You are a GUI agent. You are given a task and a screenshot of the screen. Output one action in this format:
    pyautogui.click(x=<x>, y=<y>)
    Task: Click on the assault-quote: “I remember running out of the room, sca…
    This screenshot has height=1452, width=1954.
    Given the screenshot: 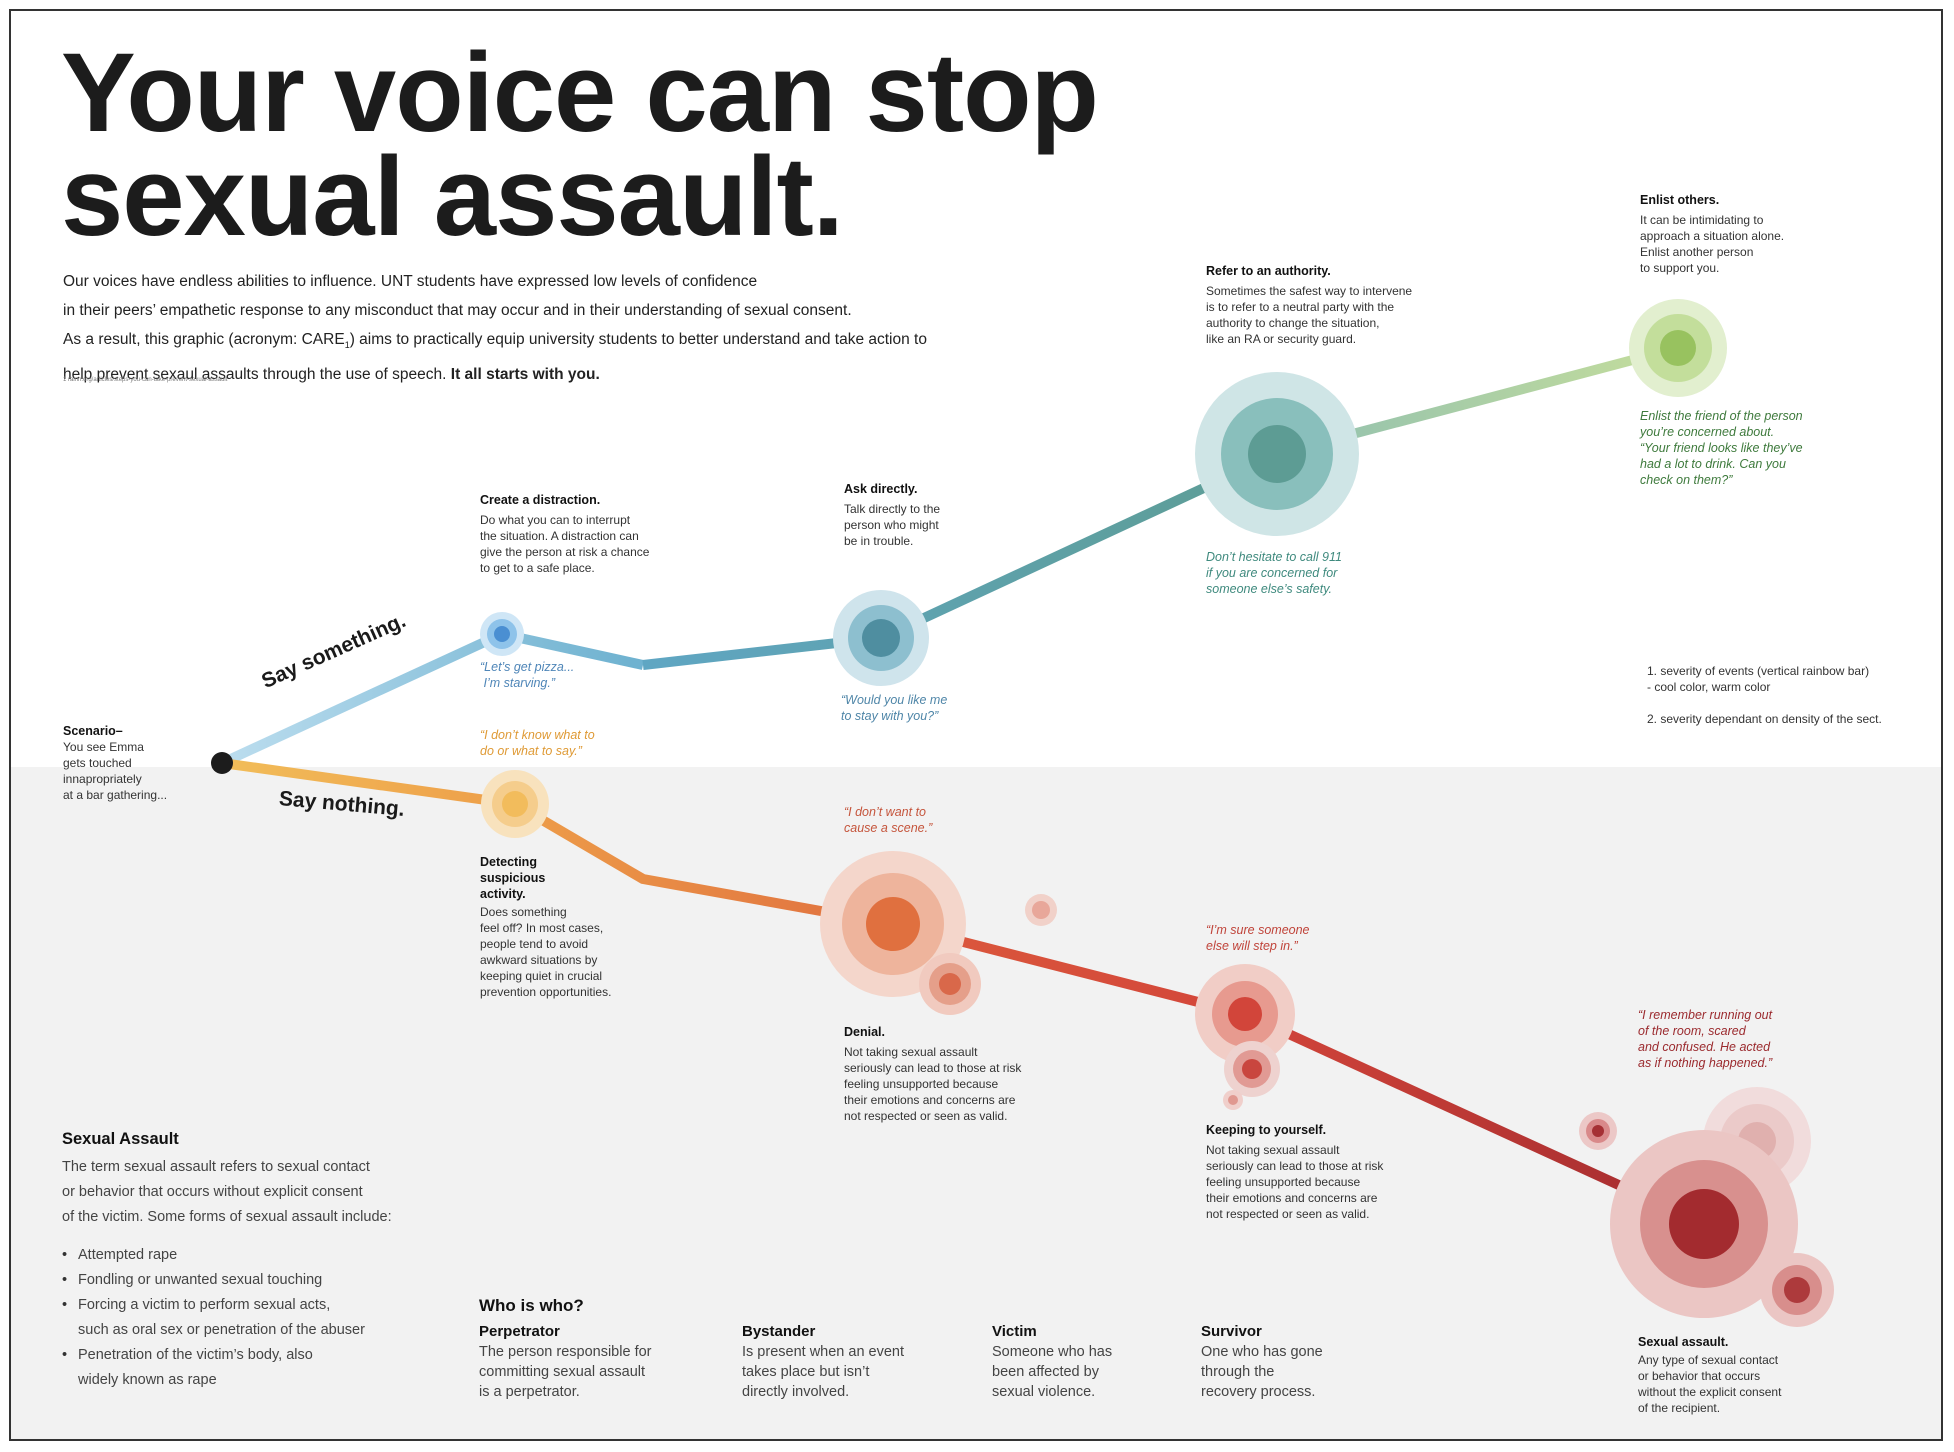 What is the action you would take?
    pyautogui.click(x=1705, y=1039)
    